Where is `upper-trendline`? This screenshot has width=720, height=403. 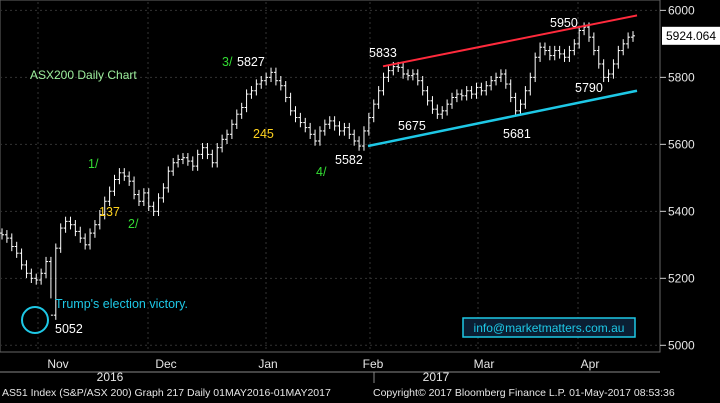 upper-trendline is located at coordinates (510, 41).